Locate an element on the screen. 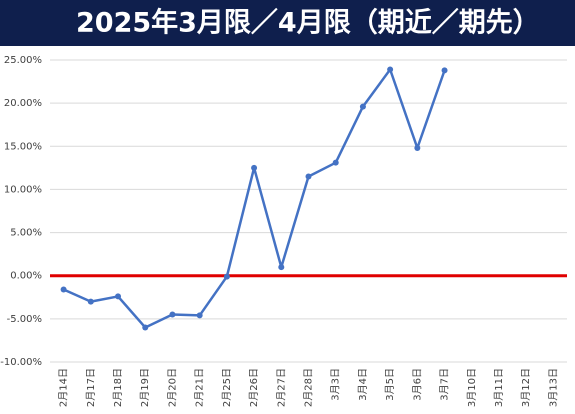 The image size is (575, 414). x-tick-label: 2月18日 is located at coordinates (118, 387).